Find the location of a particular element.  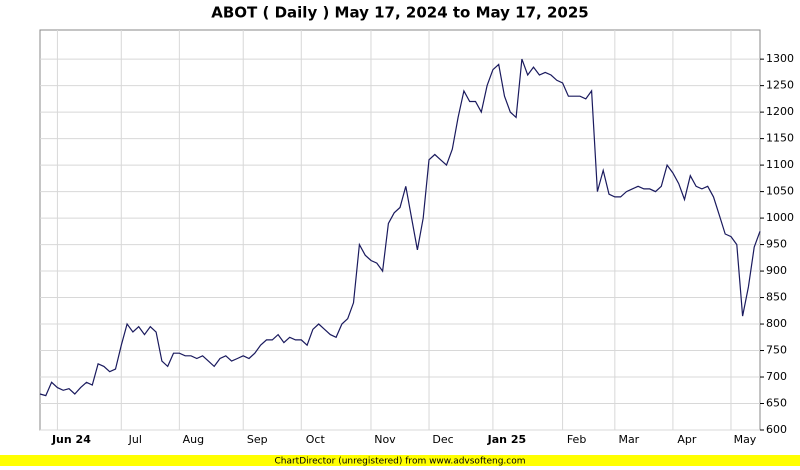

y-tick-label: 850 is located at coordinates (776, 297).